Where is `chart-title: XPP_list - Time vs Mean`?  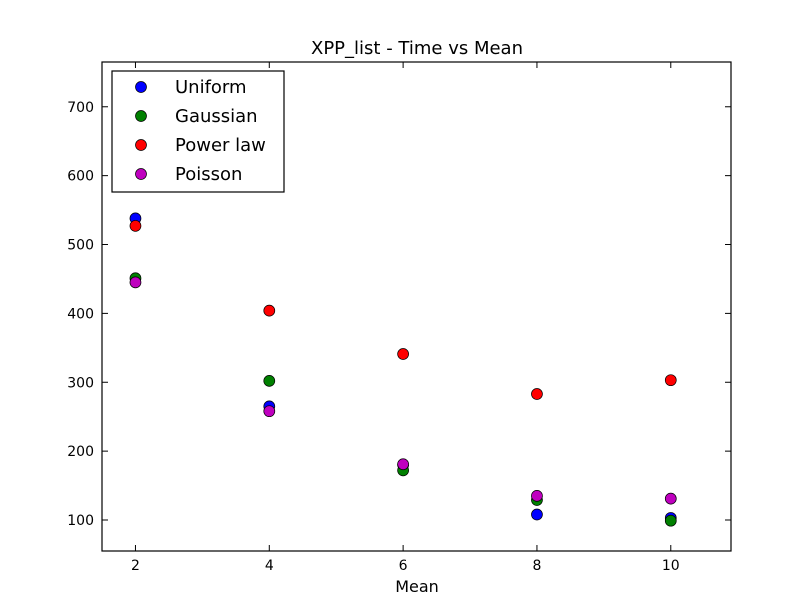 chart-title: XPP_list - Time vs Mean is located at coordinates (417, 48).